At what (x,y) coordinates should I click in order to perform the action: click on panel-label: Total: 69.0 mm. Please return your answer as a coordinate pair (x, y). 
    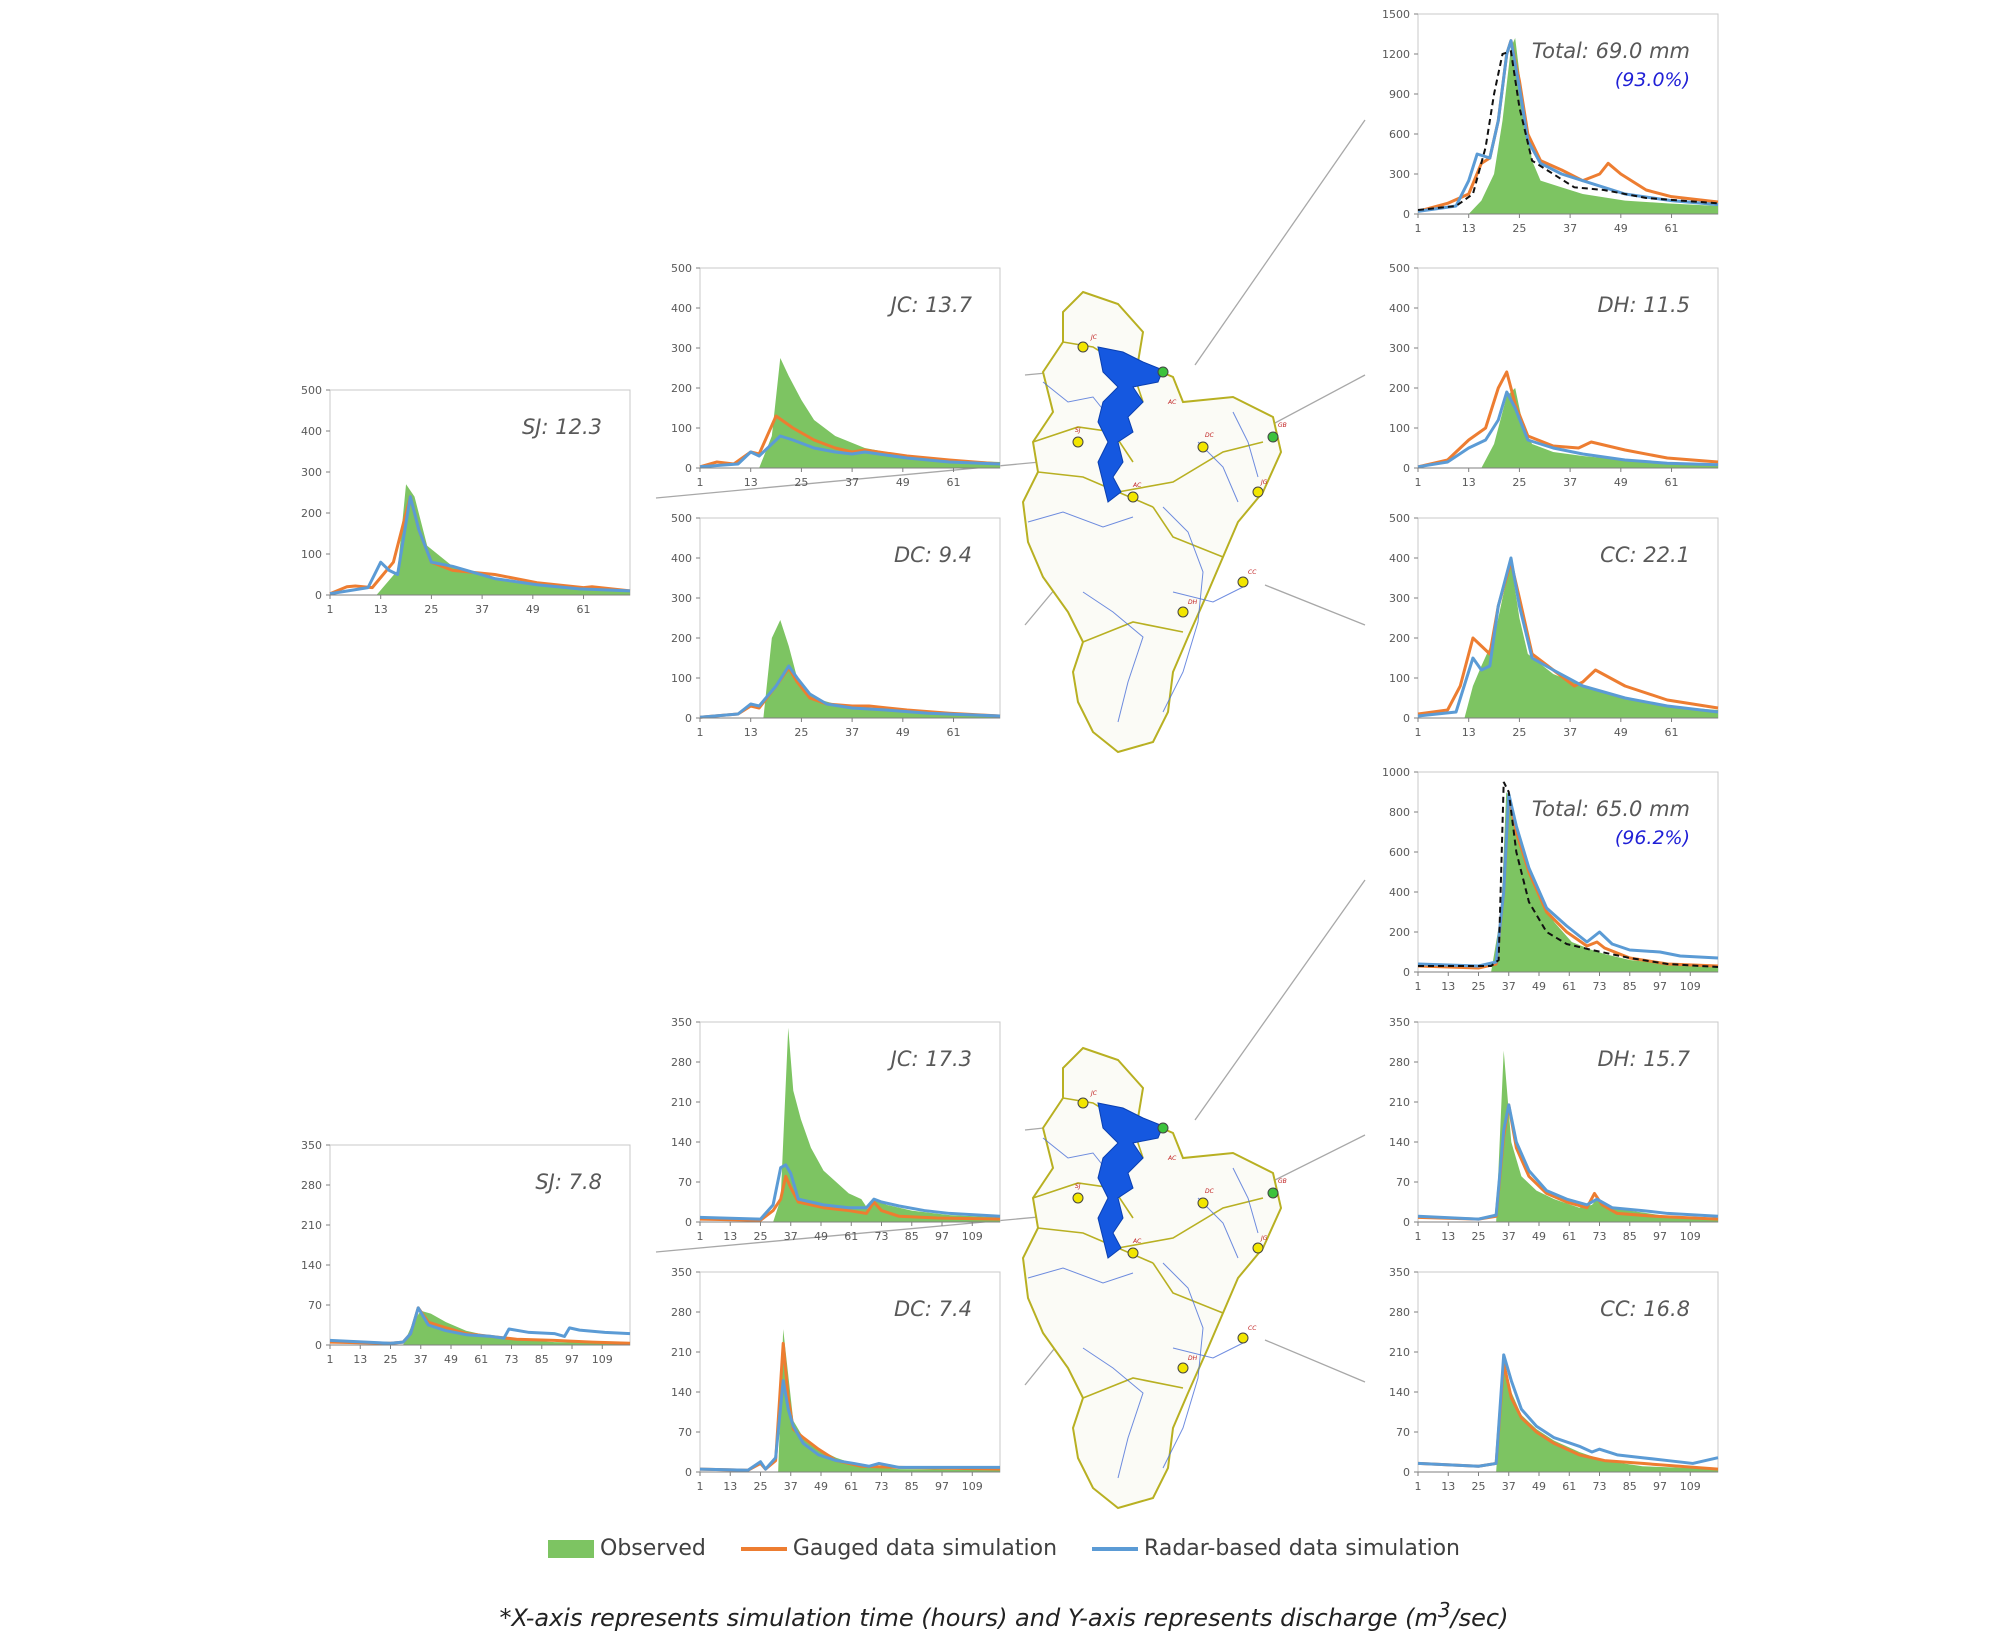
    Looking at the image, I should click on (1611, 51).